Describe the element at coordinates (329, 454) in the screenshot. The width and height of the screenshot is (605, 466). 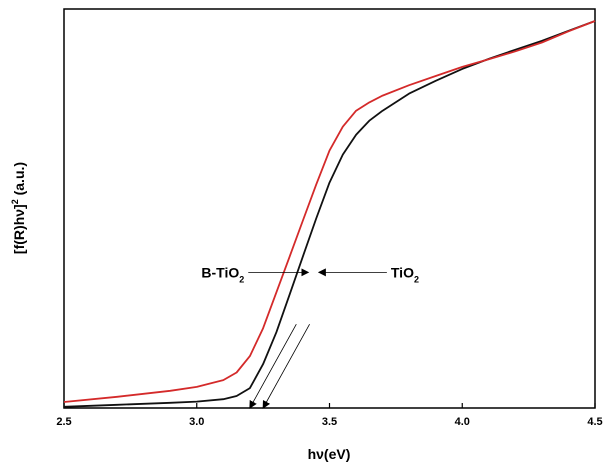
I see `x-axis-label: hν(eV)` at that location.